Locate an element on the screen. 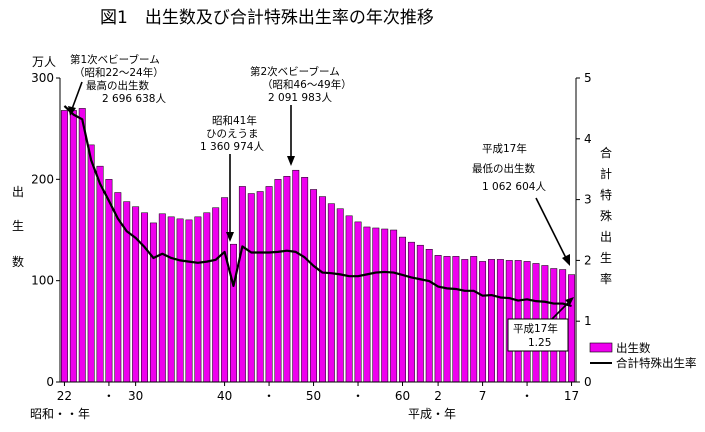 This screenshot has height=432, width=705. tick-label: 17 is located at coordinates (571, 396).